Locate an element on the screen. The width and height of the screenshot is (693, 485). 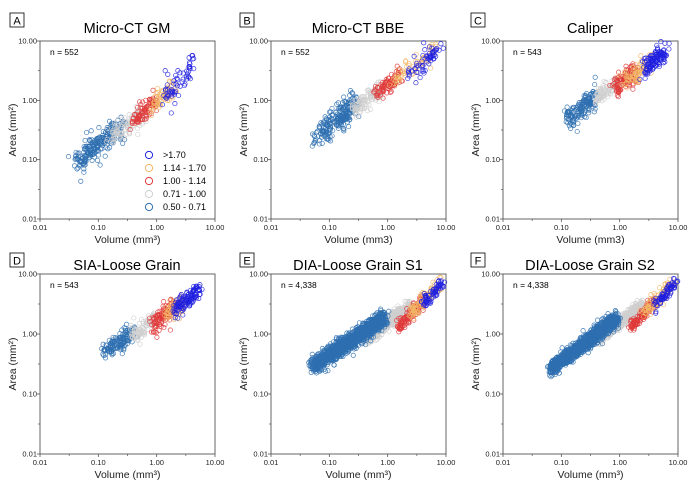
panel-title: Micro-CT GM is located at coordinates (127, 29).